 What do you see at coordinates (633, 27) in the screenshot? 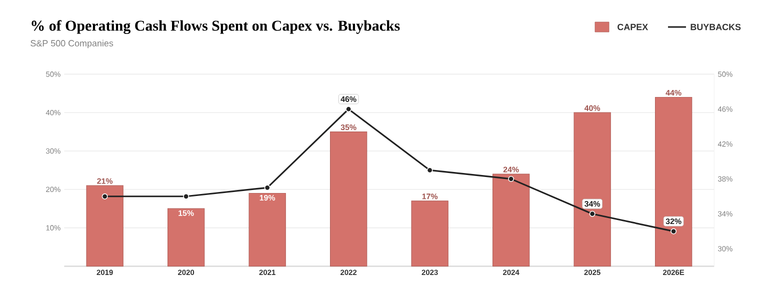
I see `legend-label: CAPEX` at bounding box center [633, 27].